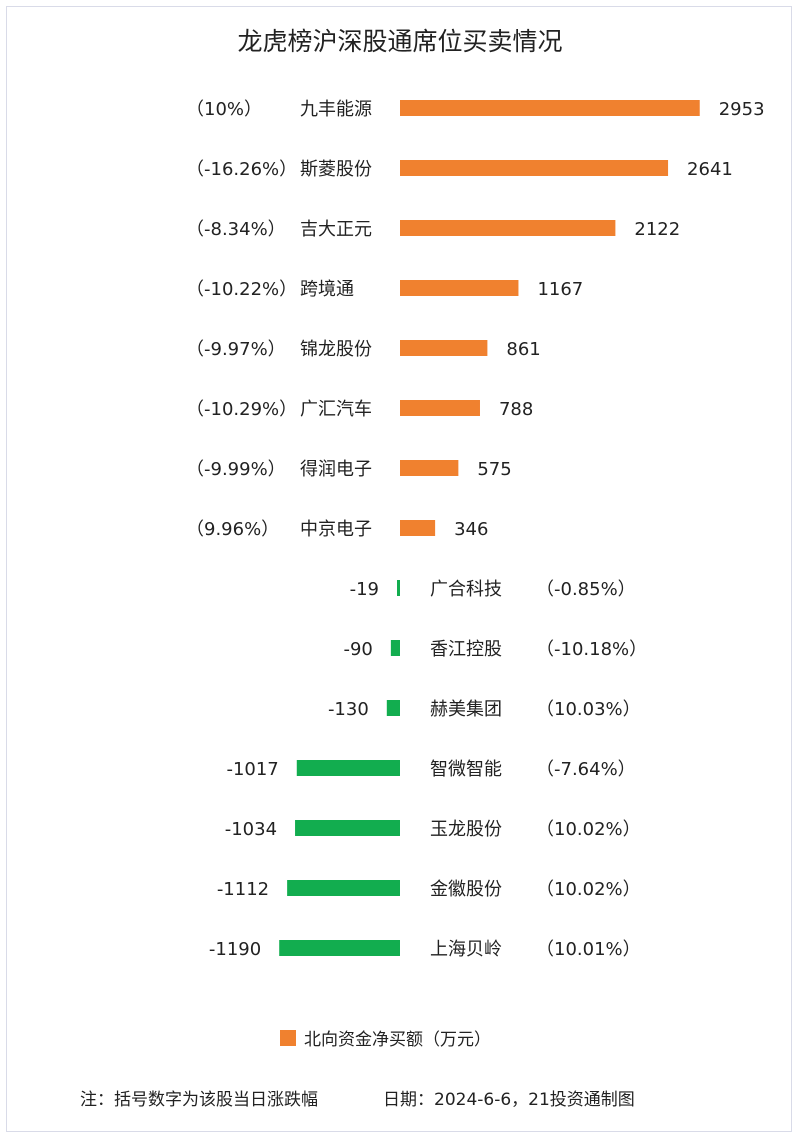 The height and width of the screenshot is (1140, 800). Describe the element at coordinates (336, 529) in the screenshot. I see `stock-name-label: 中京电子` at that location.